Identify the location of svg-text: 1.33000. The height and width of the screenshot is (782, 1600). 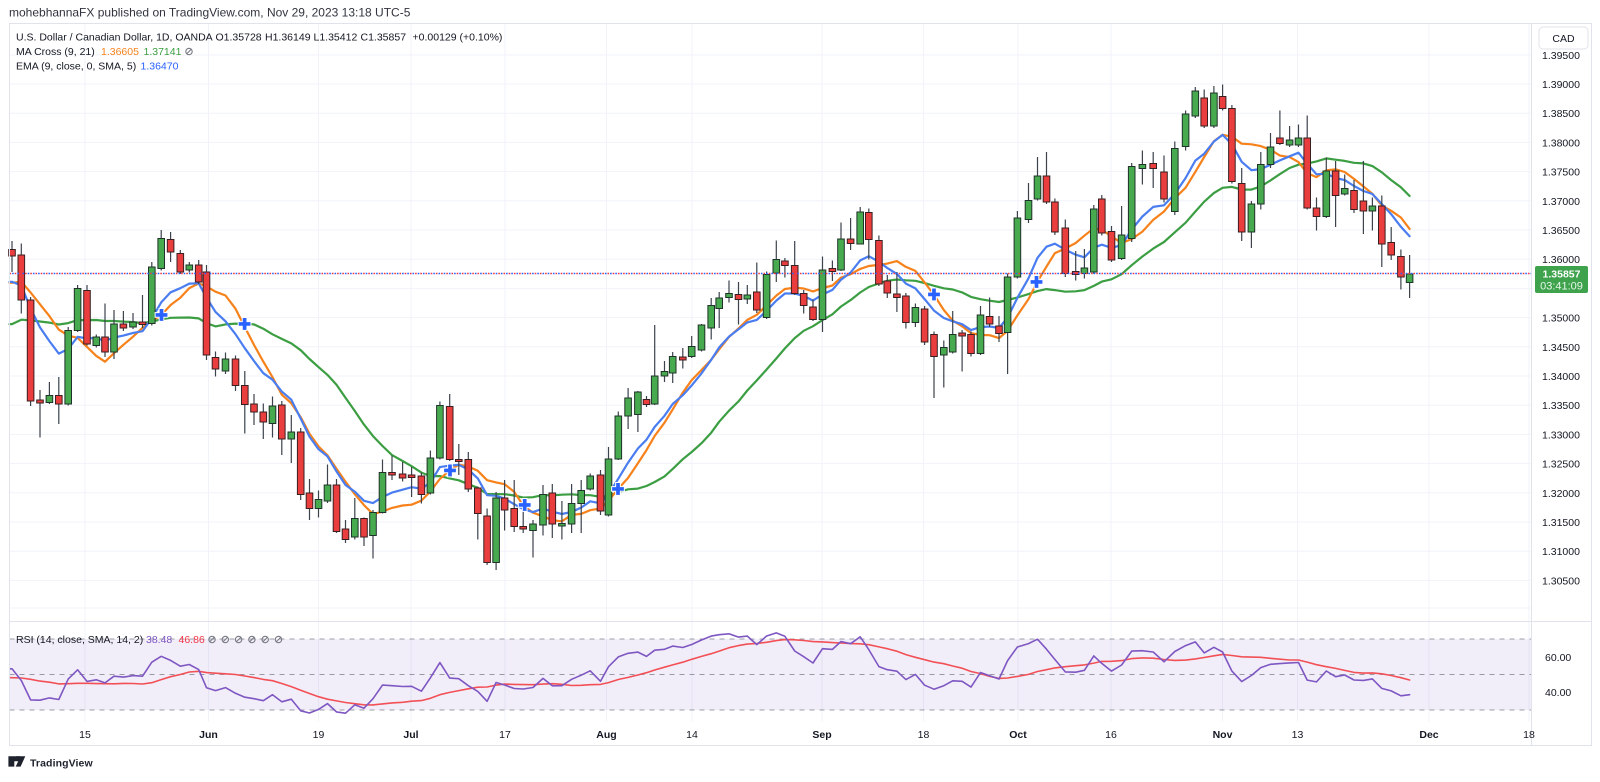
(1561, 435).